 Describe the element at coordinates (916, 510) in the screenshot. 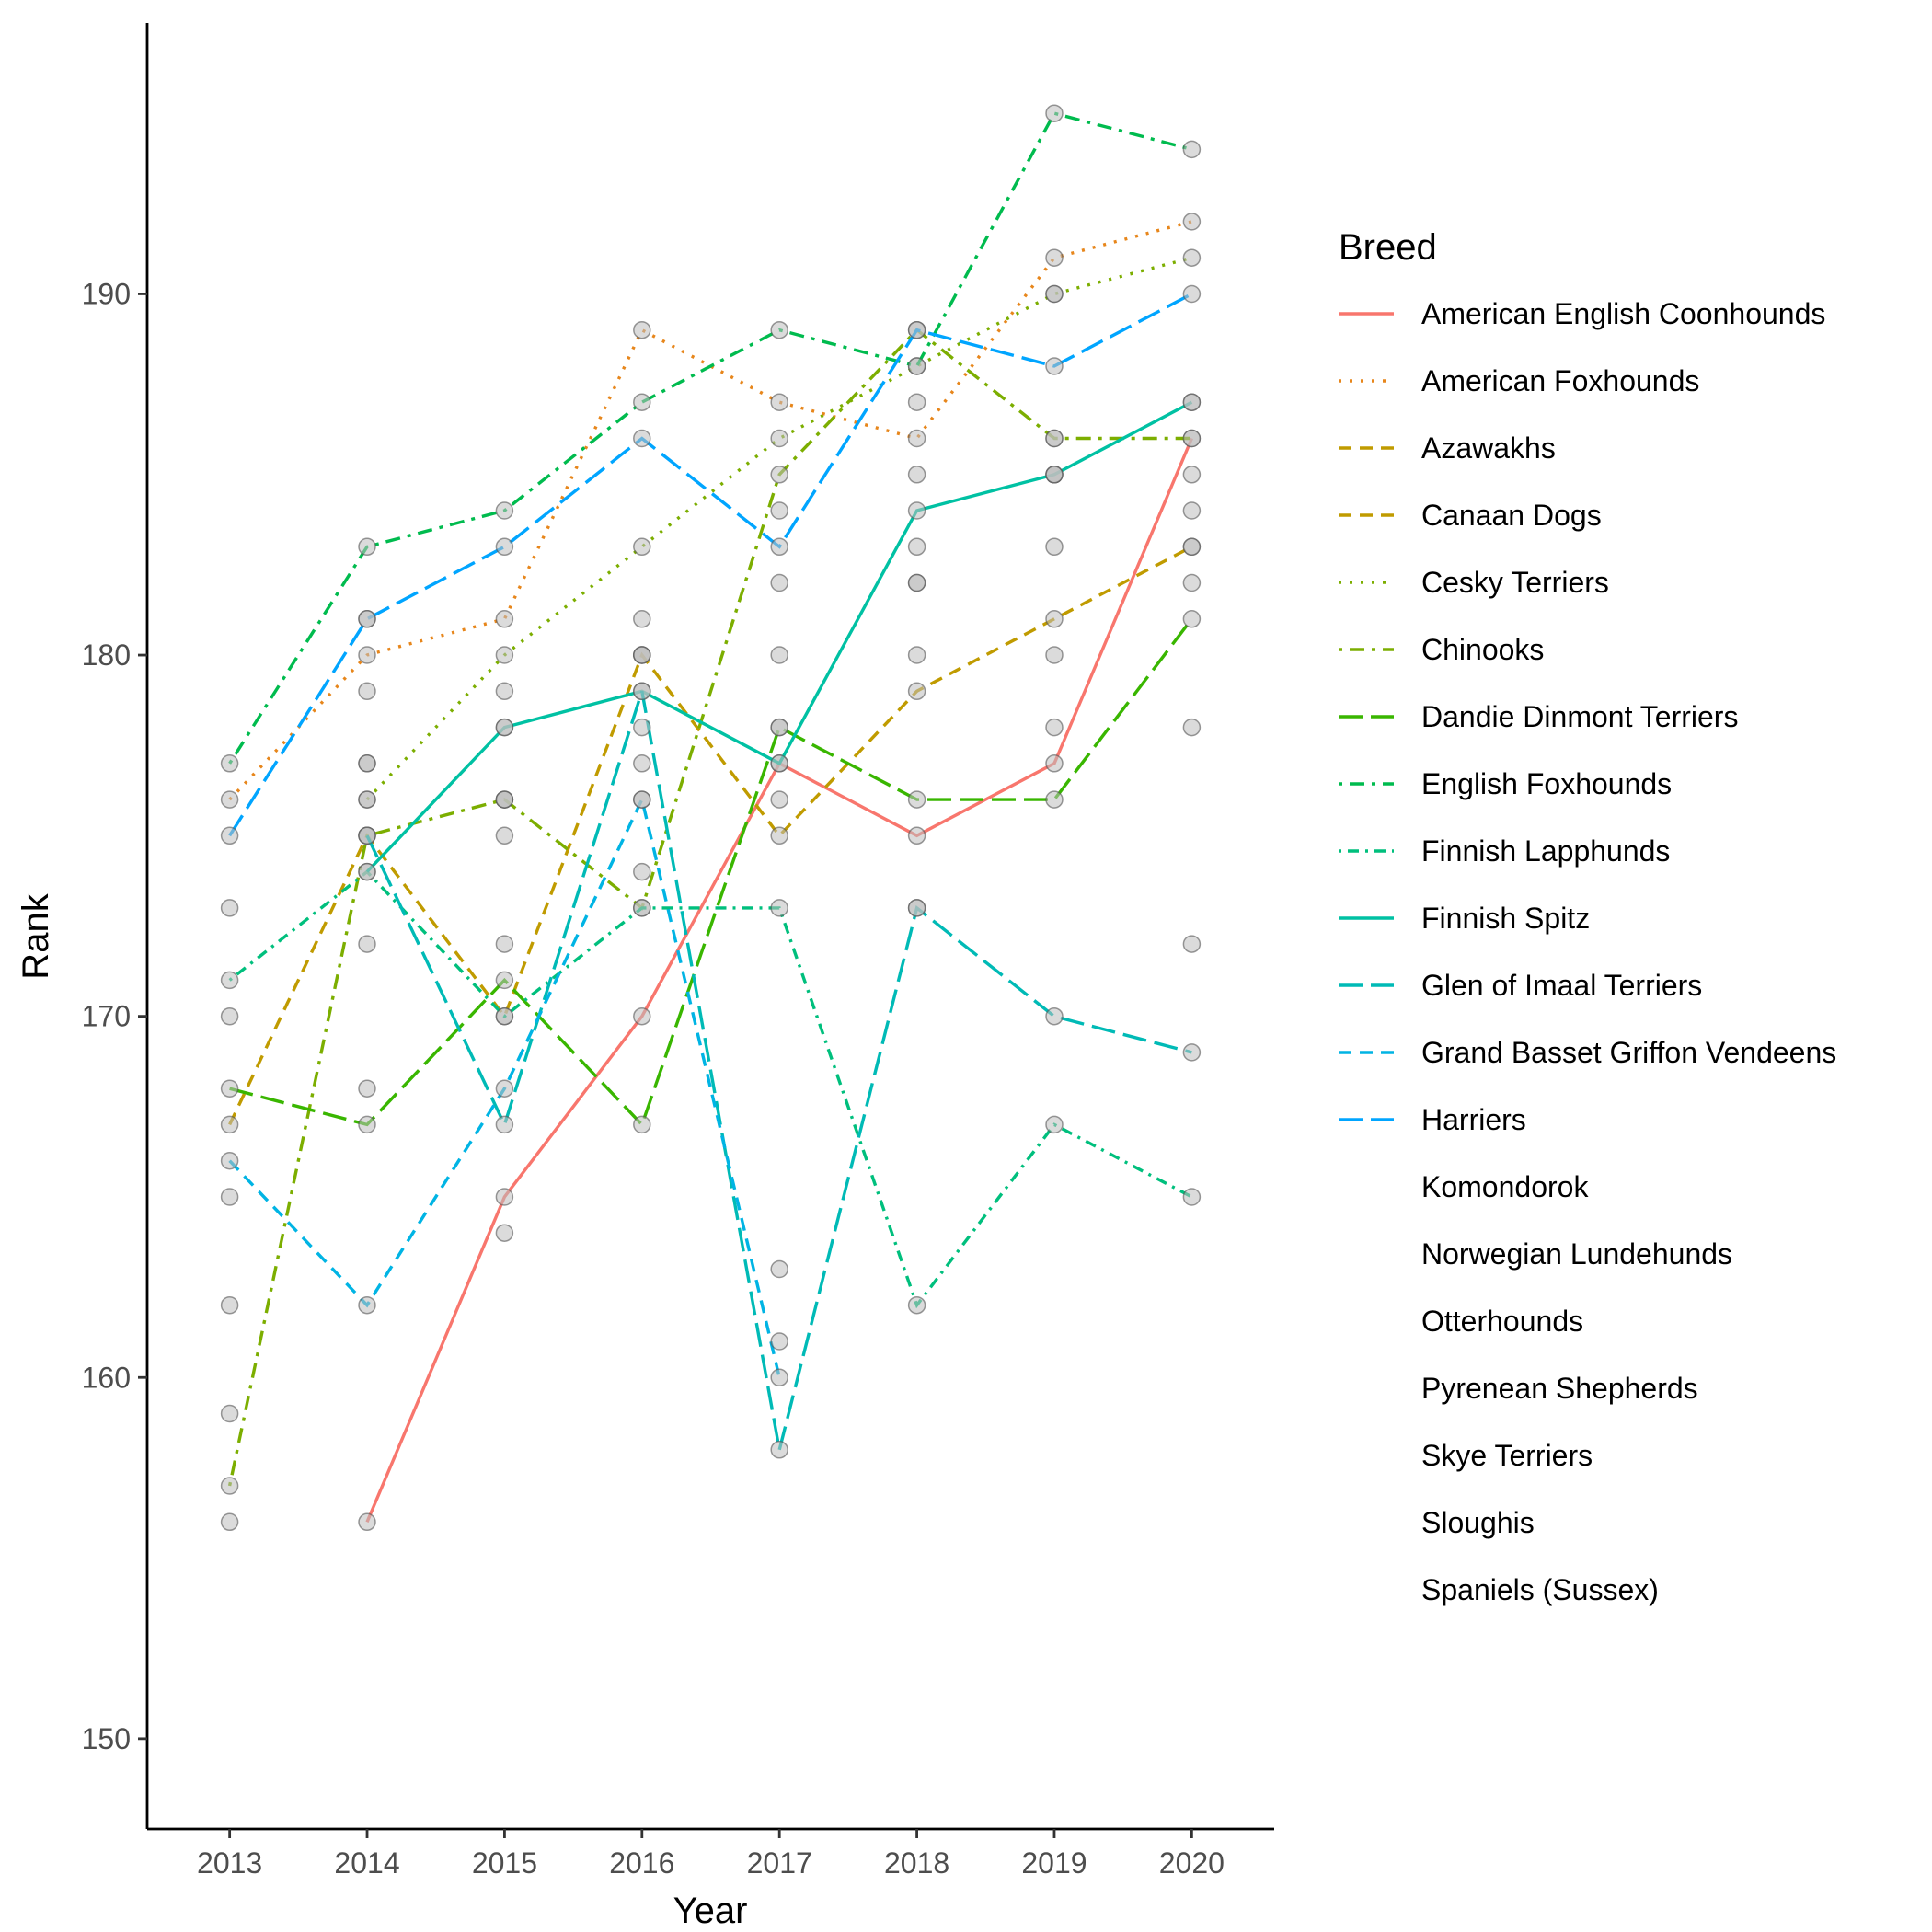

I see `data-point-finnish-spitz-2018` at that location.